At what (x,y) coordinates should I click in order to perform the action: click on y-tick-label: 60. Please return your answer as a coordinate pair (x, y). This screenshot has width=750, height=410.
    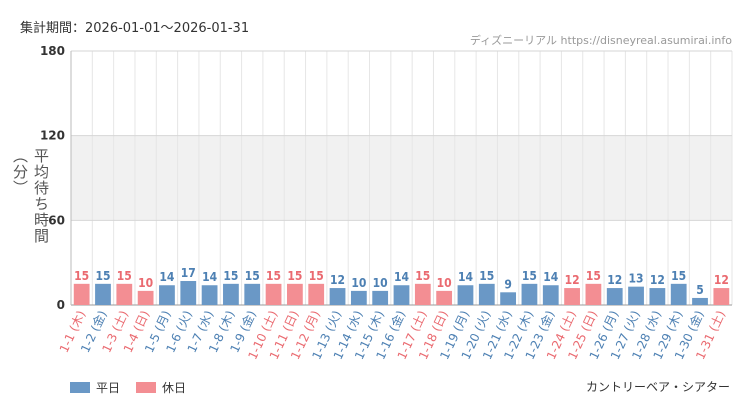
    Looking at the image, I should click on (56, 220).